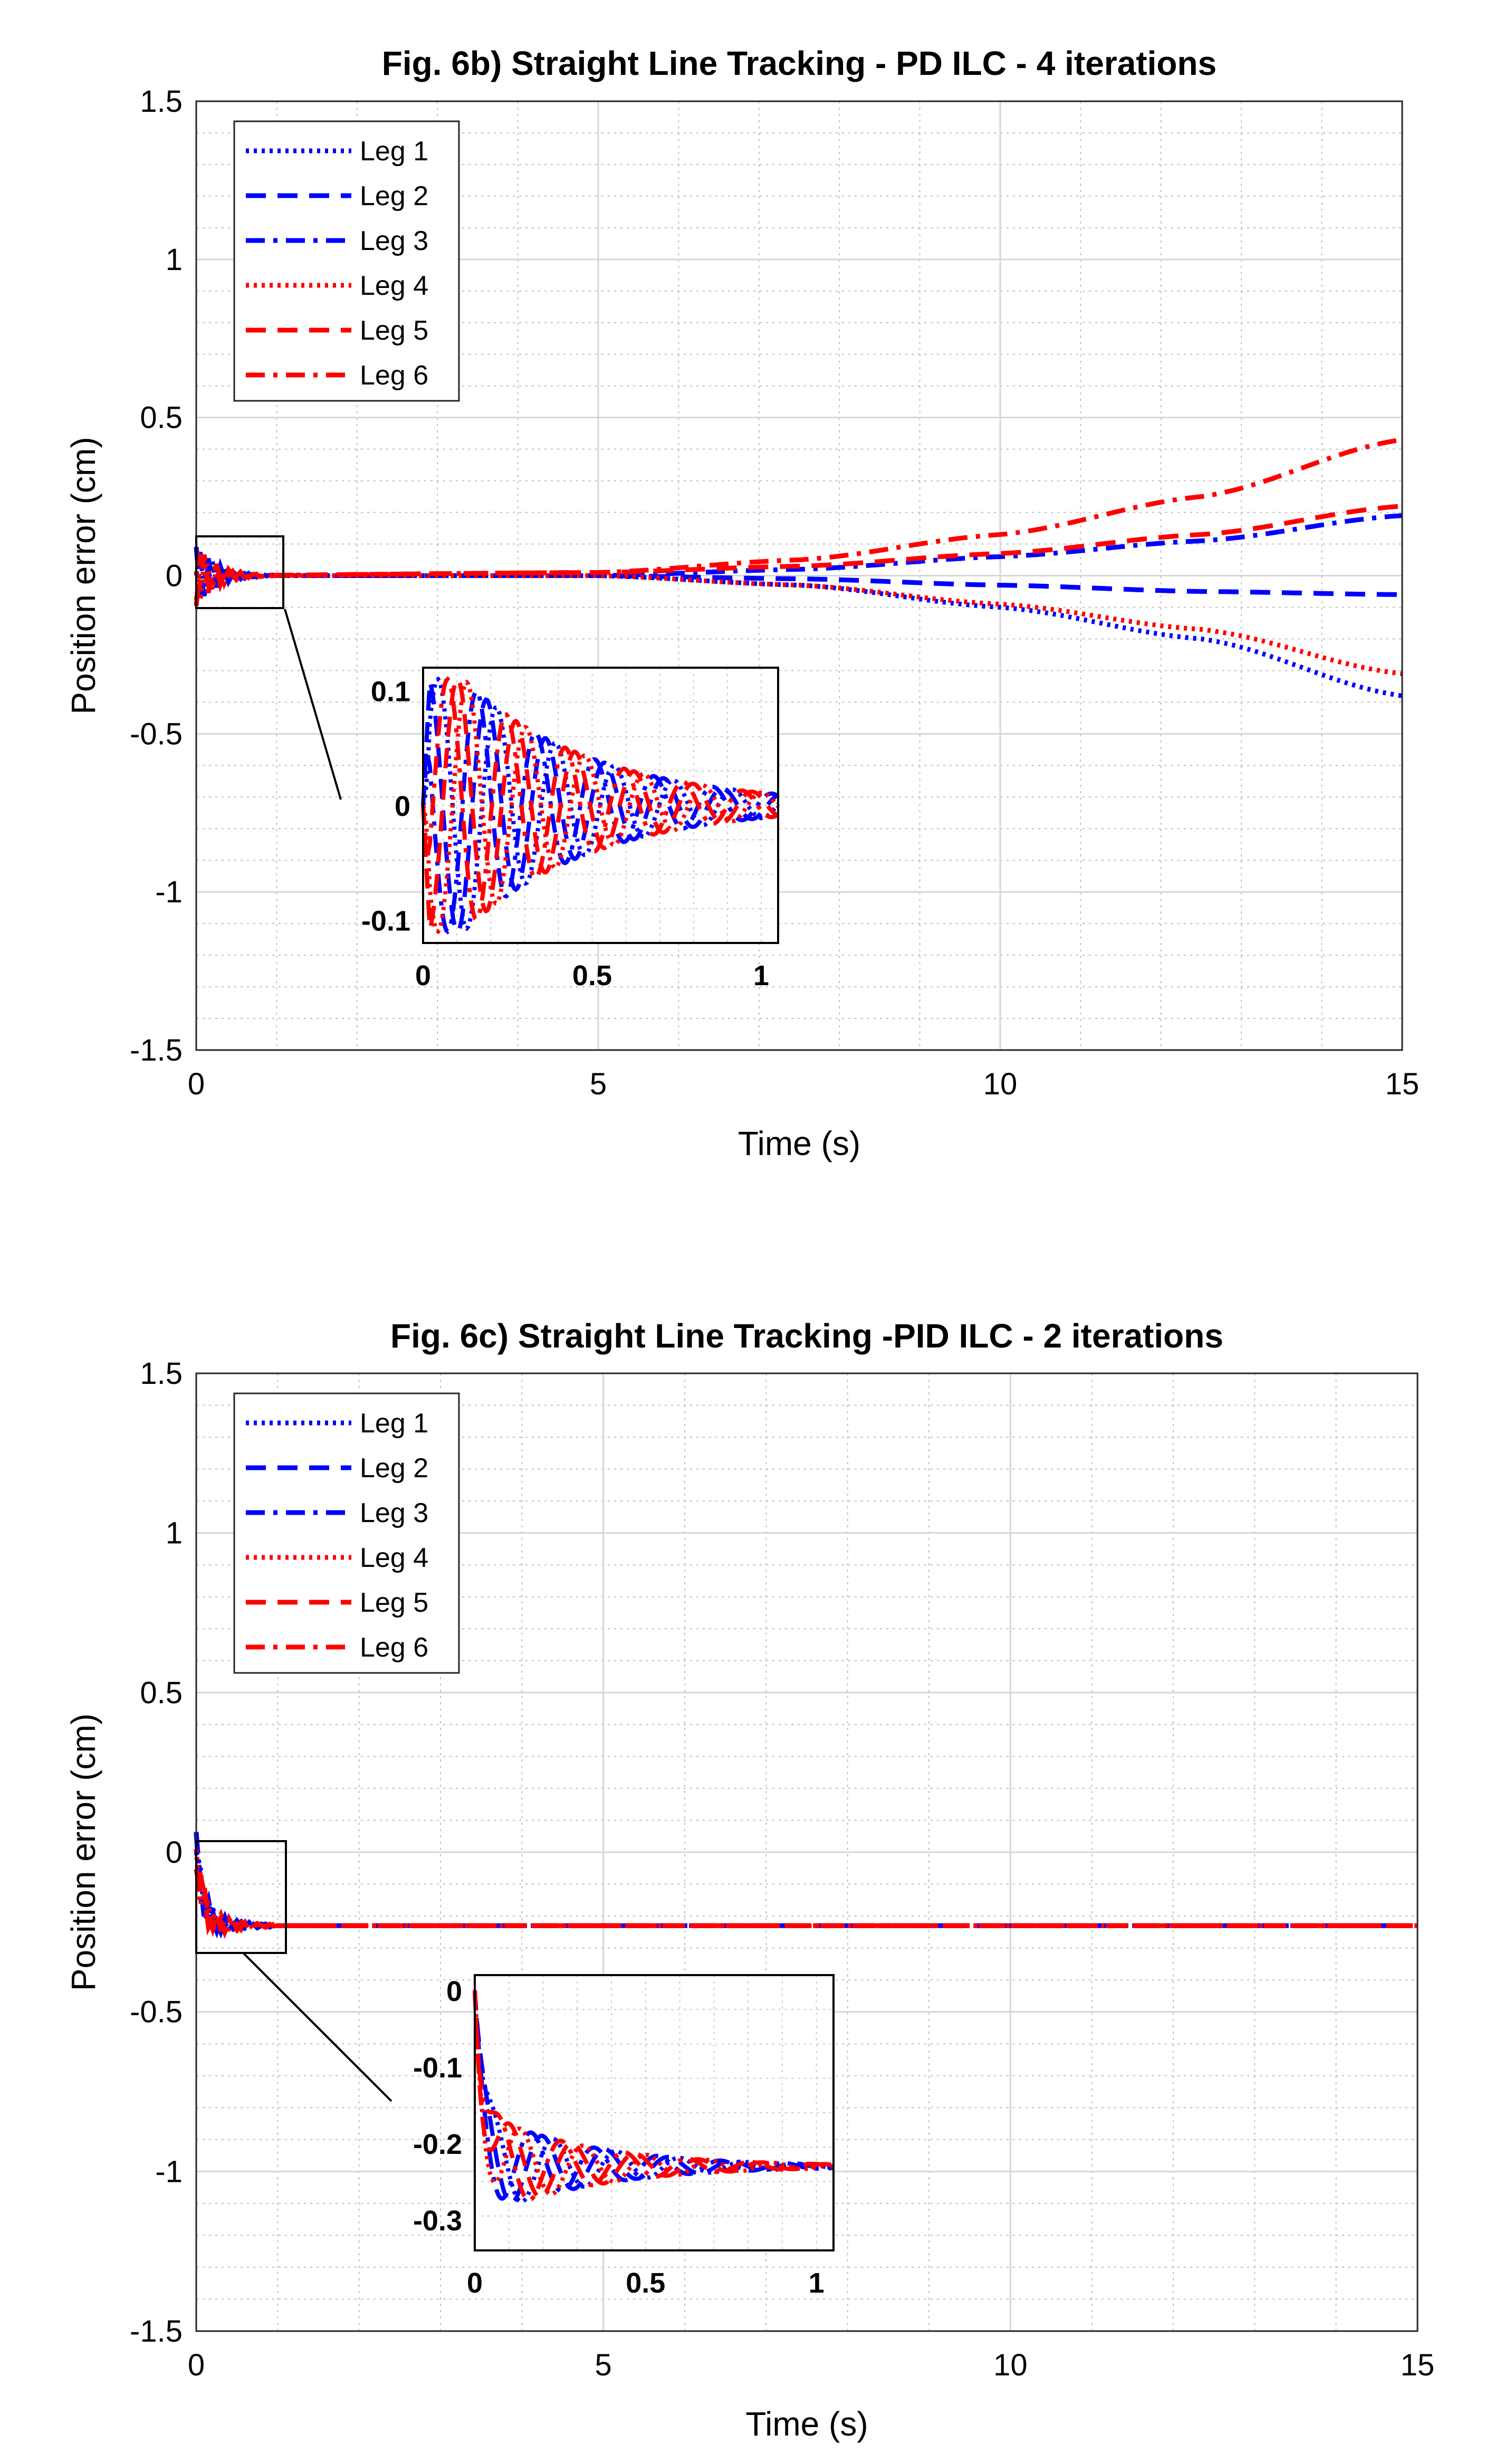 The width and height of the screenshot is (1485, 2464). I want to click on inset-plot: 0 0.5 1-0.100.1, so click(570, 829).